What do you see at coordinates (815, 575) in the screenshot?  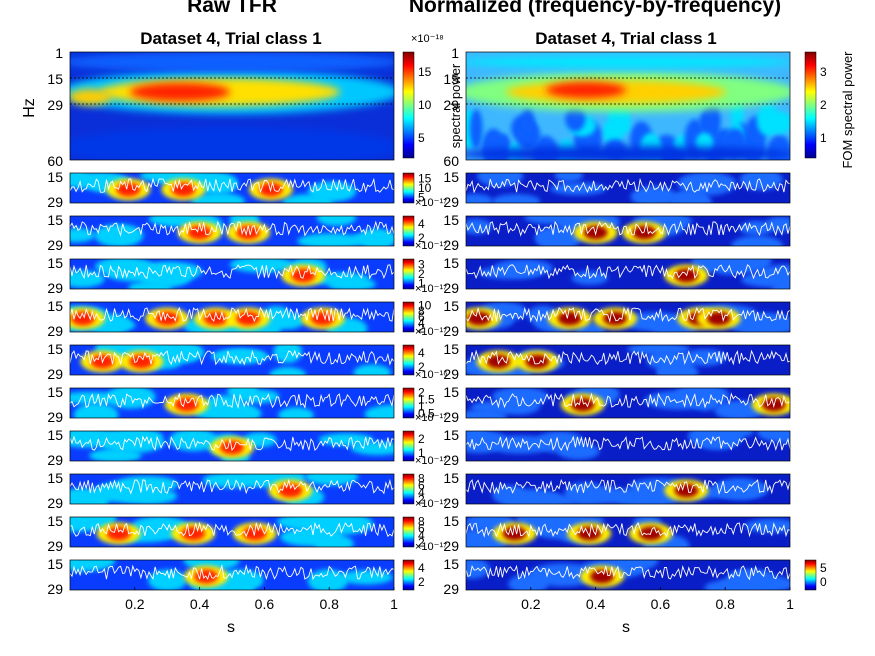 I see `colorbar-normalized-band: 50` at bounding box center [815, 575].